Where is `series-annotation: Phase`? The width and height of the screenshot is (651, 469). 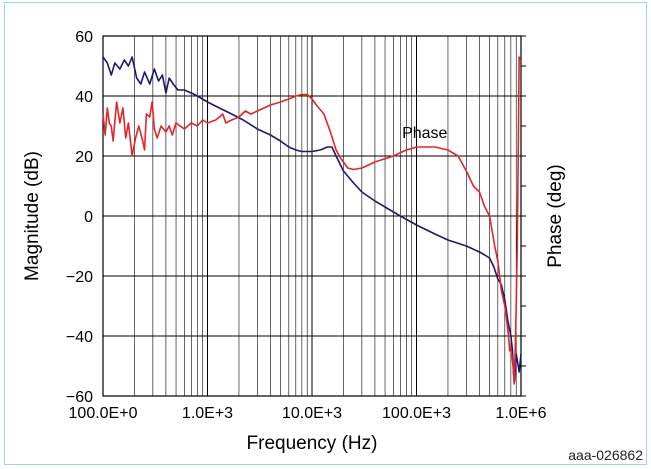
series-annotation: Phase is located at coordinates (424, 133).